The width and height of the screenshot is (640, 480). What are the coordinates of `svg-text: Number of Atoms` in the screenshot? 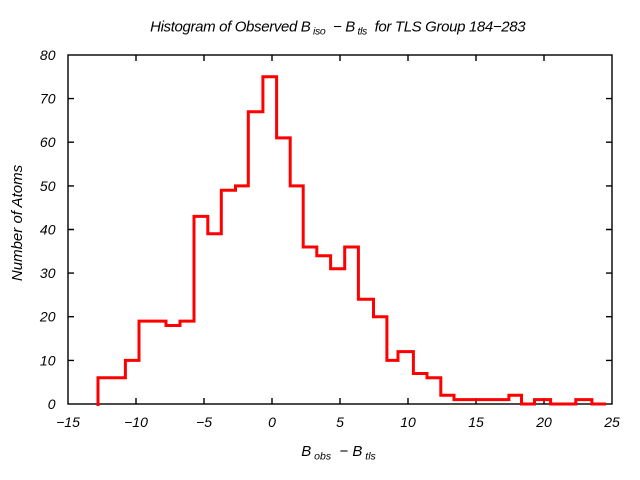 It's located at (17, 222).